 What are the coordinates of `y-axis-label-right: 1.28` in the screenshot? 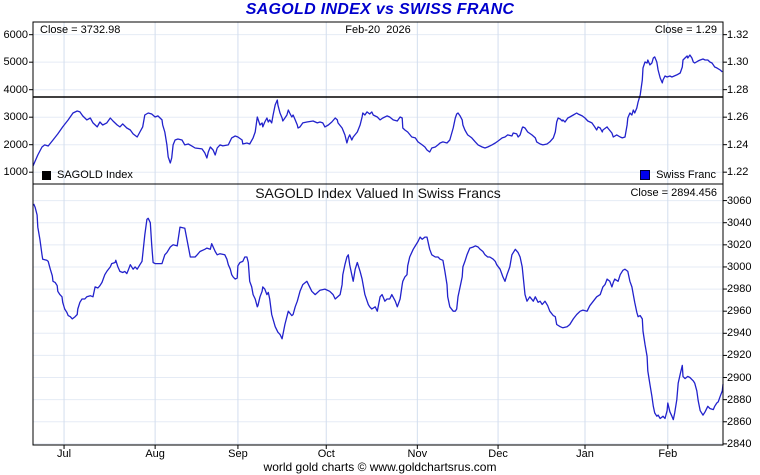 It's located at (738, 89).